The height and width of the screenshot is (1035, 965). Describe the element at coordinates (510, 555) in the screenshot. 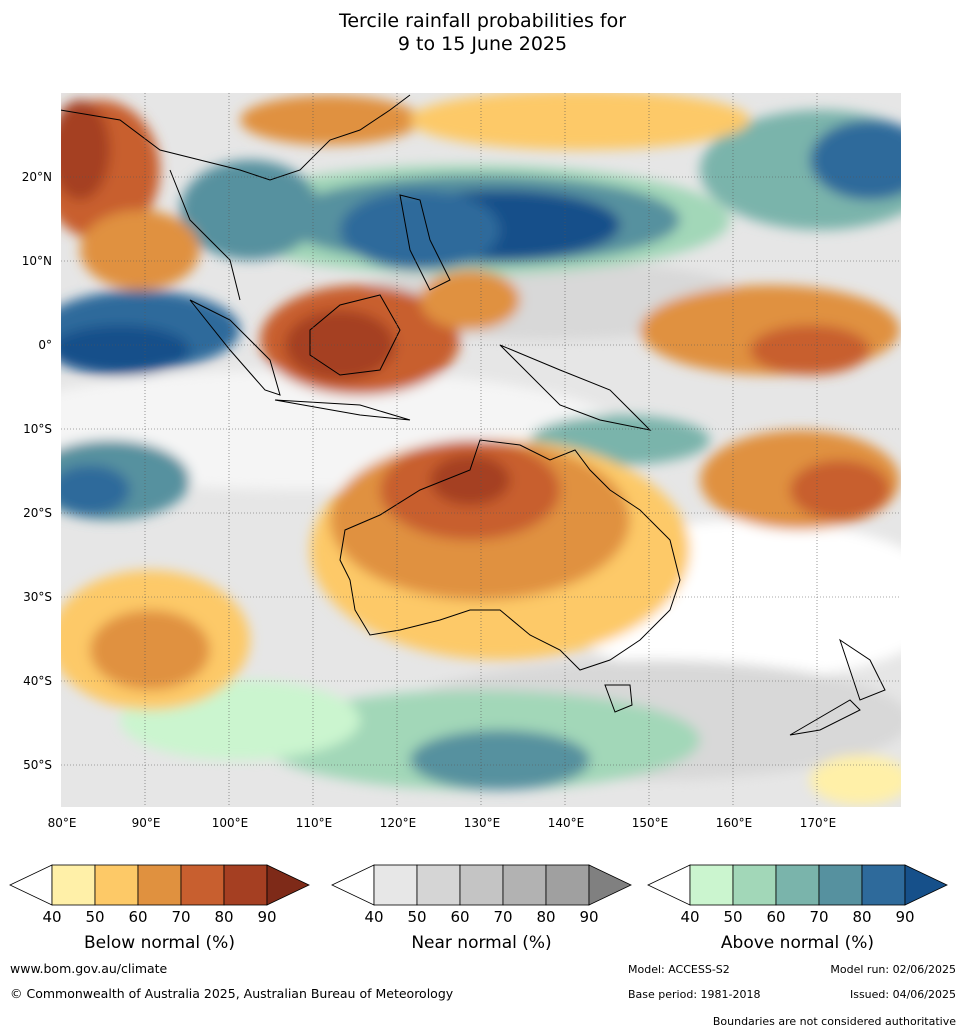

I see `australia-coast` at that location.